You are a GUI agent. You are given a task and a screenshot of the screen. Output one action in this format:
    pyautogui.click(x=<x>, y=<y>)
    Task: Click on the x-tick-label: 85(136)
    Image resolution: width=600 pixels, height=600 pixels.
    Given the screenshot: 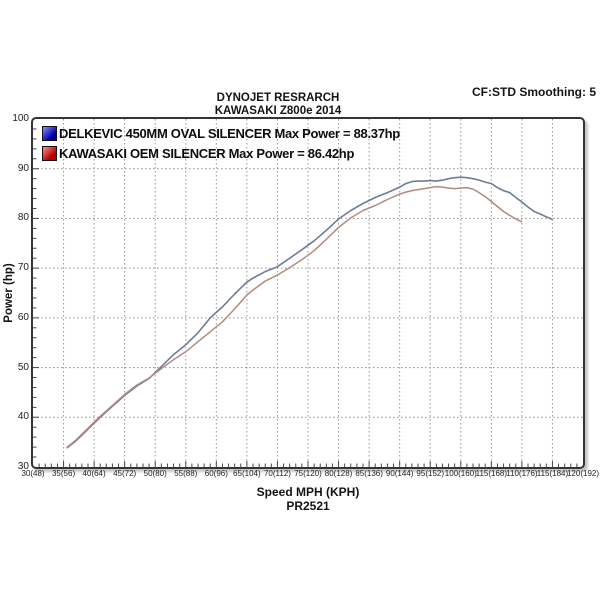 What is the action you would take?
    pyautogui.click(x=369, y=473)
    